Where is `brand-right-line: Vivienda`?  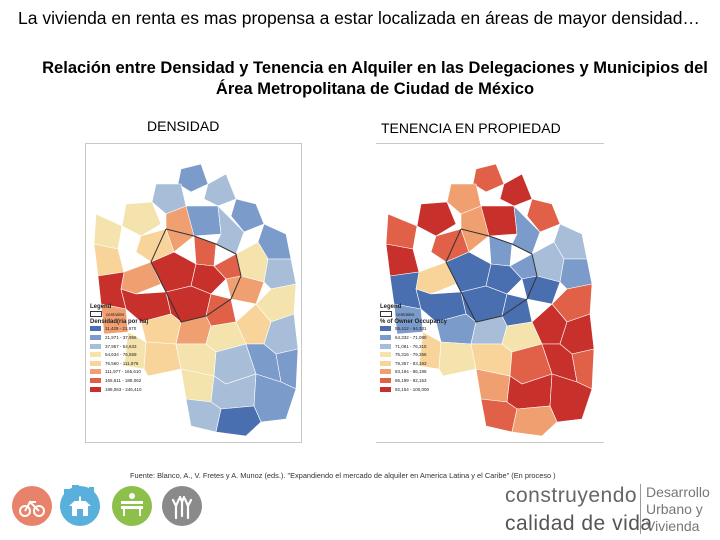
brand-right-line: Vivienda is located at coordinates (673, 526).